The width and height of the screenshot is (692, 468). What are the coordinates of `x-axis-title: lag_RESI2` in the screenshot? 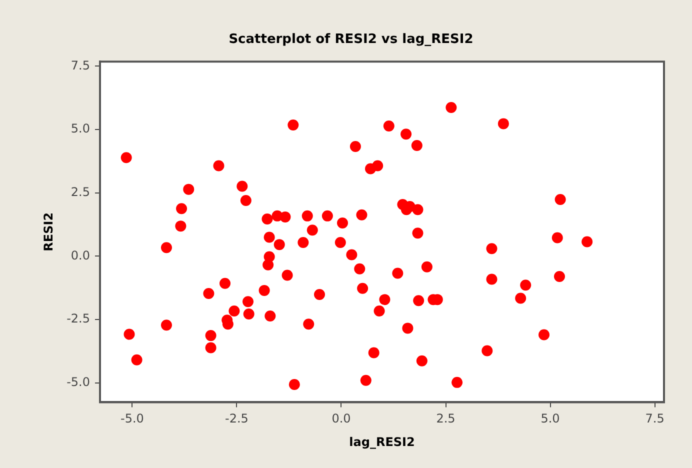 It's located at (382, 441).